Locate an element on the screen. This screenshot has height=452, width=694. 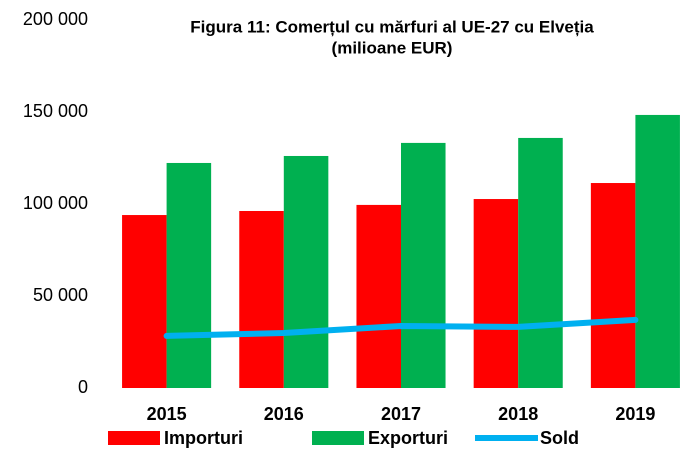
x-tick-label: 2015 is located at coordinates (167, 414).